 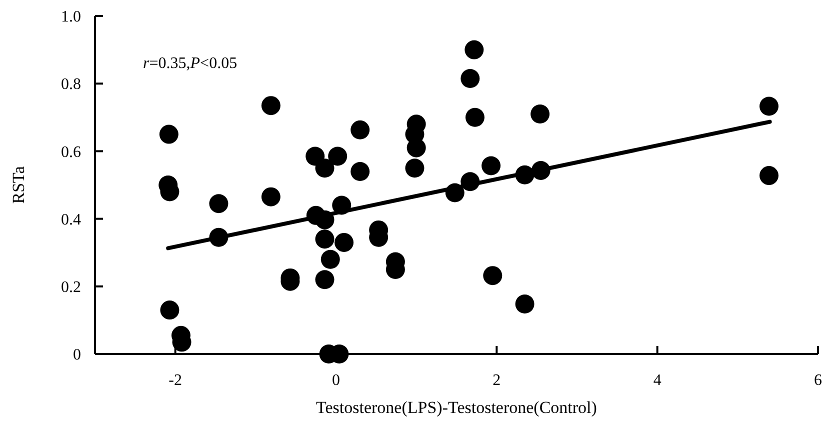 What do you see at coordinates (336, 380) in the screenshot?
I see `x-tick-label: 0` at bounding box center [336, 380].